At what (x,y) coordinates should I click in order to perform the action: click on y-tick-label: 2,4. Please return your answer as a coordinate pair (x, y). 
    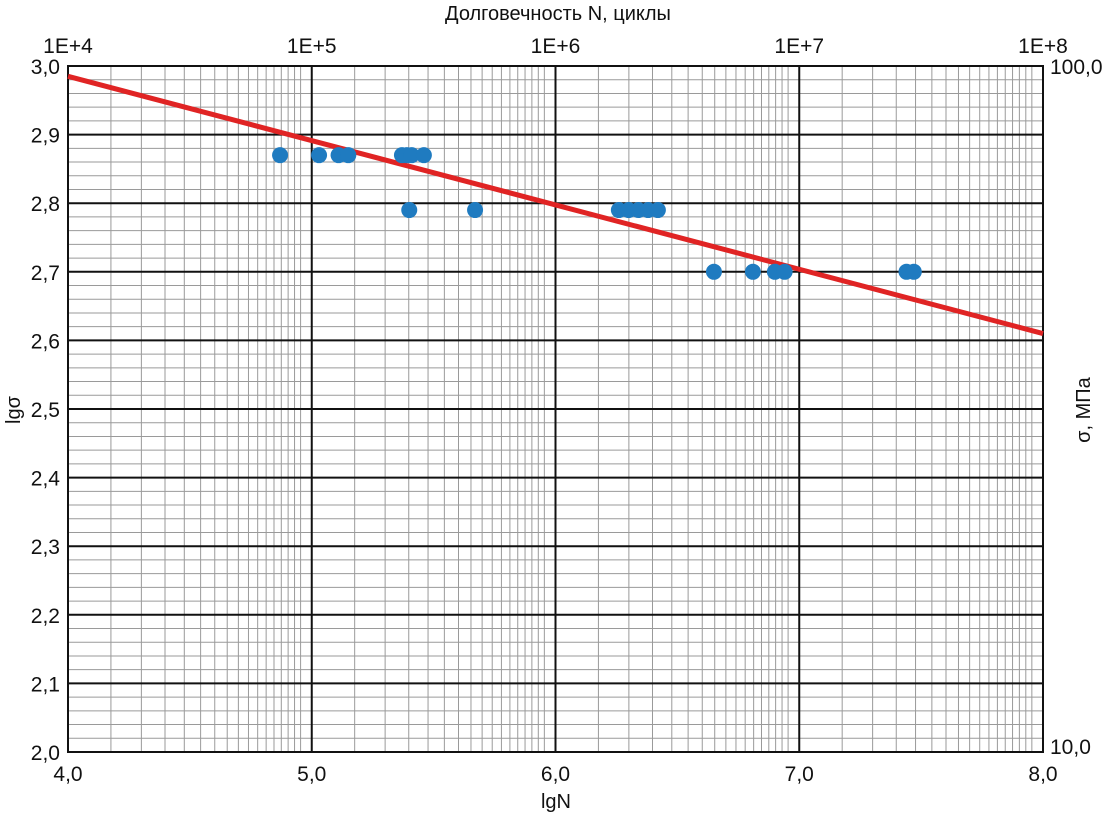
    Looking at the image, I should click on (46, 479).